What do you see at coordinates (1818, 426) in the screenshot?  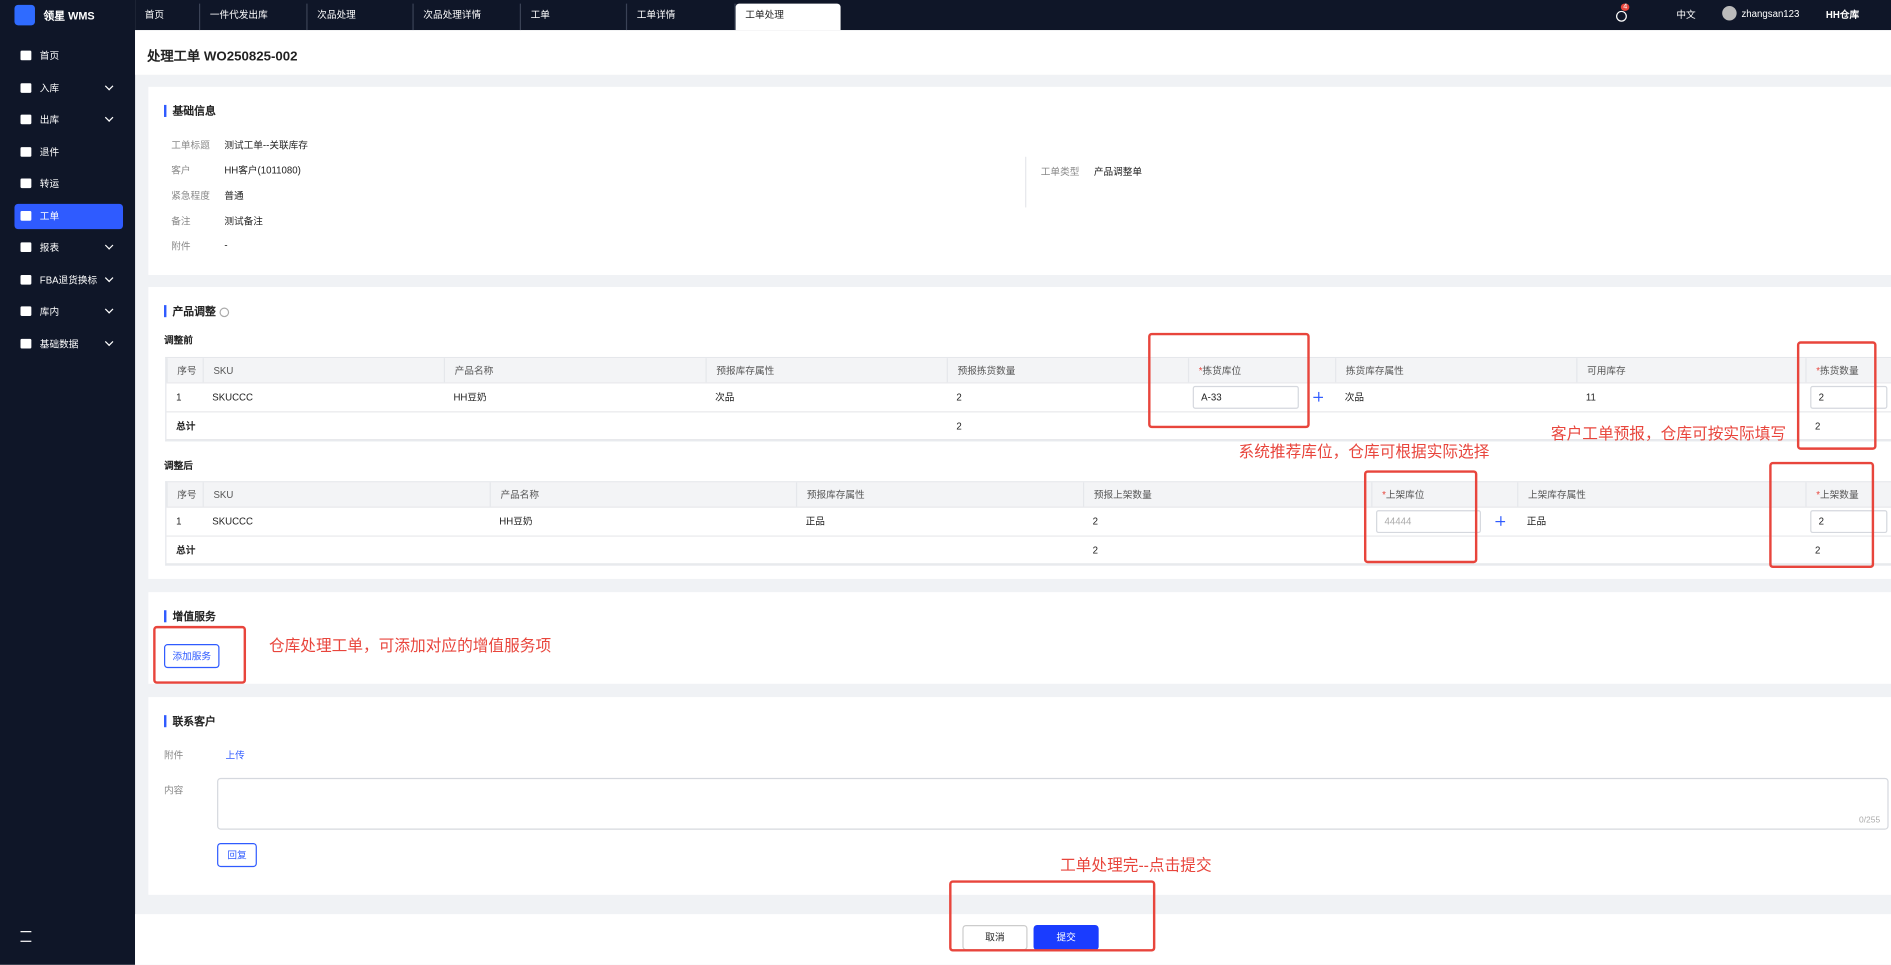 I see `total-text: 2` at bounding box center [1818, 426].